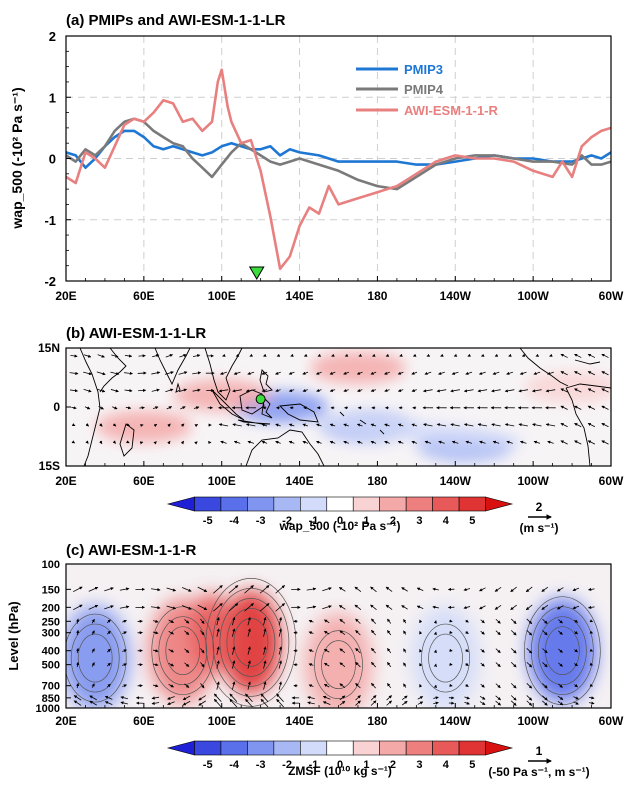 The width and height of the screenshot is (639, 787). What do you see at coordinates (287, 765) in the screenshot?
I see `colorbar-tick-label: -2` at bounding box center [287, 765].